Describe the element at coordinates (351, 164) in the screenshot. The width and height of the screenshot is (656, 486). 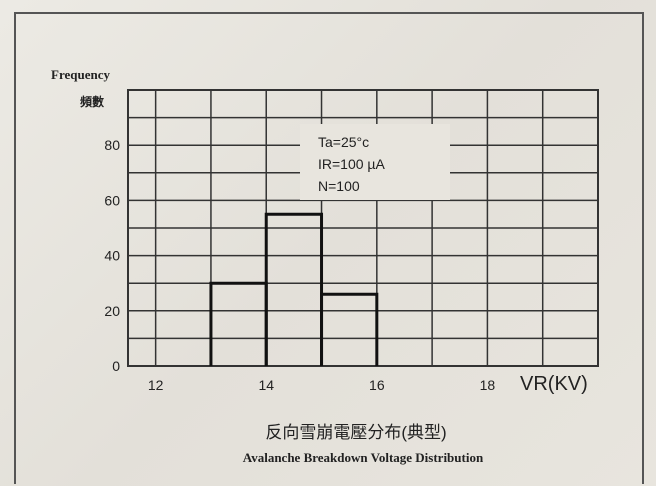
I see `condition-current: IR=100 µA` at that location.